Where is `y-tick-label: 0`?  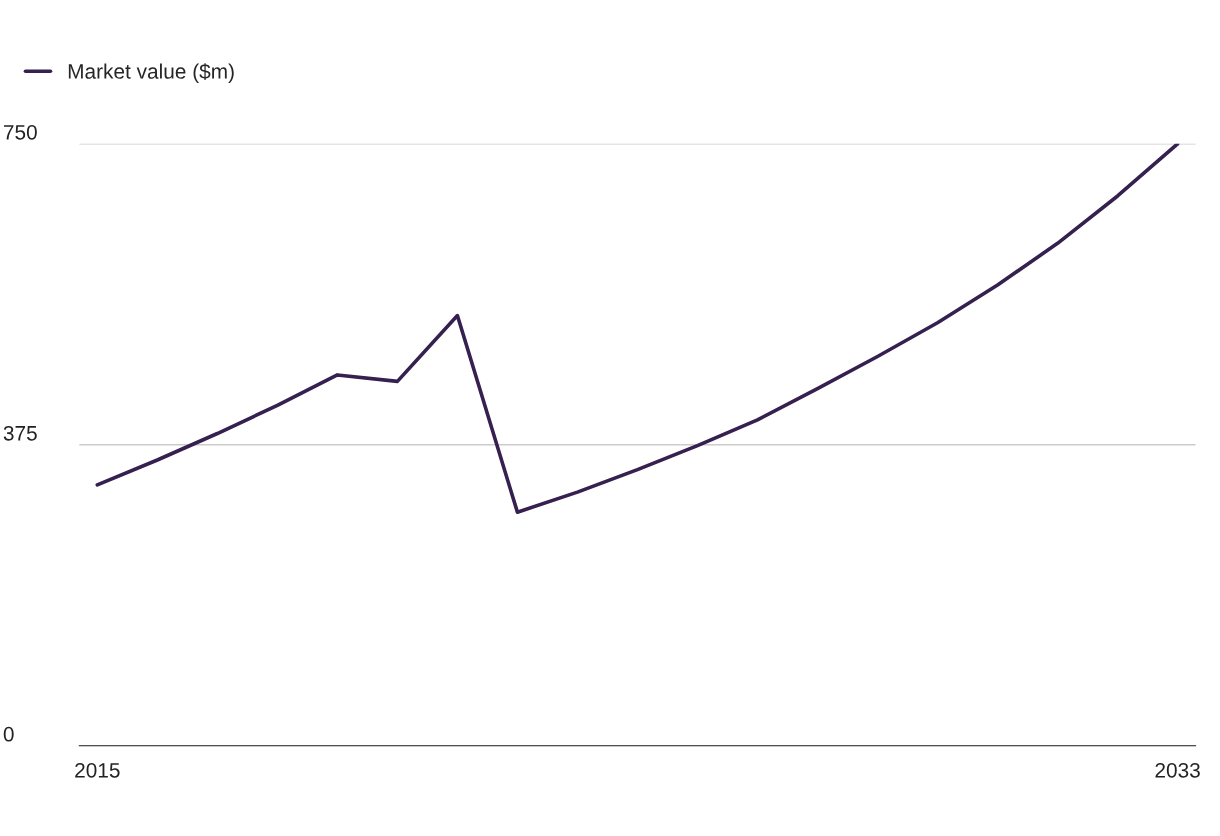
y-tick-label: 0 is located at coordinates (8, 734).